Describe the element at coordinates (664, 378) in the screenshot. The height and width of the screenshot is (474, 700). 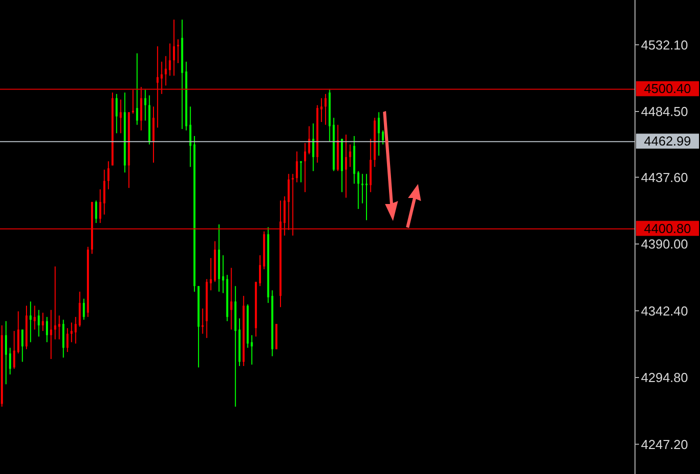
I see `y-tick-label: 4294.80` at that location.